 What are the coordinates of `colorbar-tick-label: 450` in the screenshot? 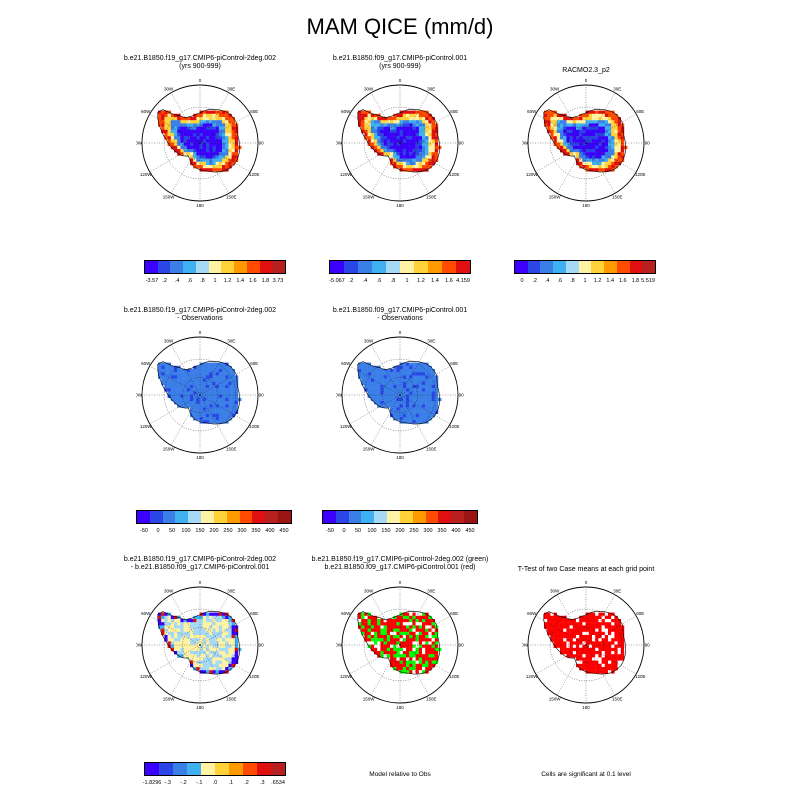 It's located at (284, 531).